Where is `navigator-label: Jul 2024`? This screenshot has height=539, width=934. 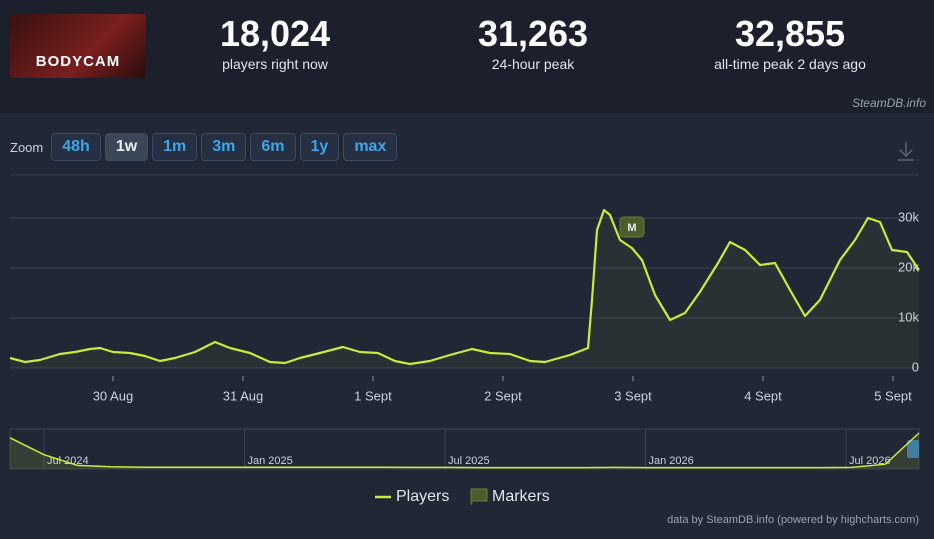 navigator-label: Jul 2024 is located at coordinates (68, 461).